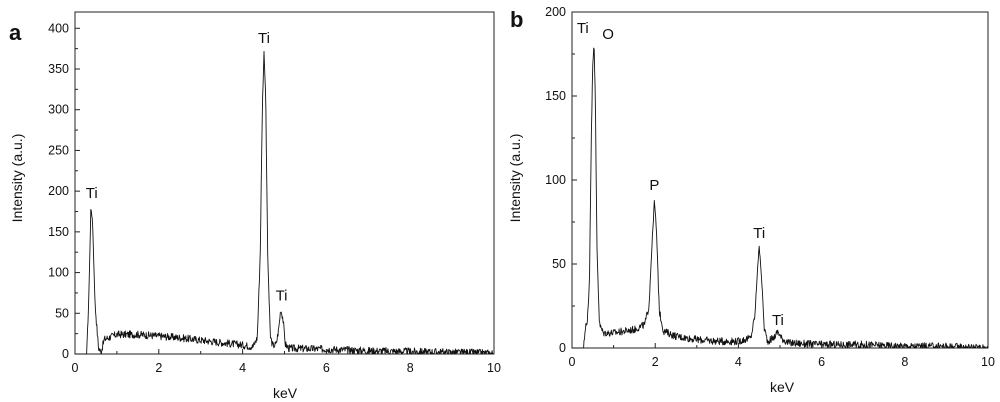 This screenshot has width=1000, height=402. What do you see at coordinates (15, 32) in the screenshot?
I see `panel-a-letter: a` at bounding box center [15, 32].